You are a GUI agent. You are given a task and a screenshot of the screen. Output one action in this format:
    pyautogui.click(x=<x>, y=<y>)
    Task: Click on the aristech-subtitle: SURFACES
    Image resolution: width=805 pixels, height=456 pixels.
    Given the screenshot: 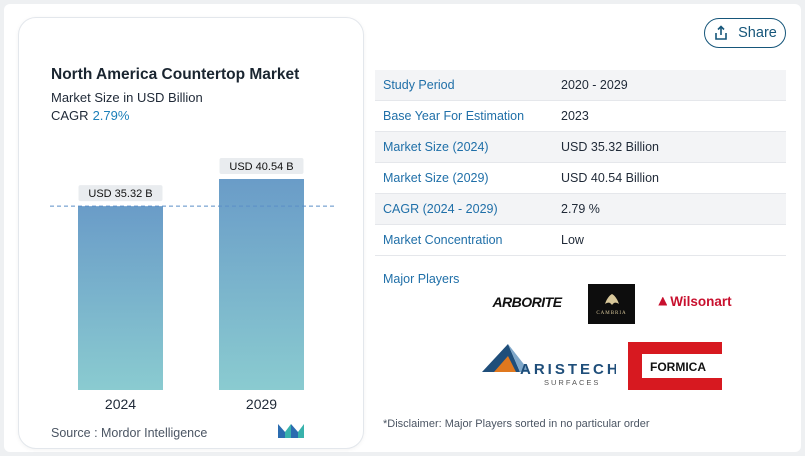 What is the action you would take?
    pyautogui.click(x=572, y=382)
    